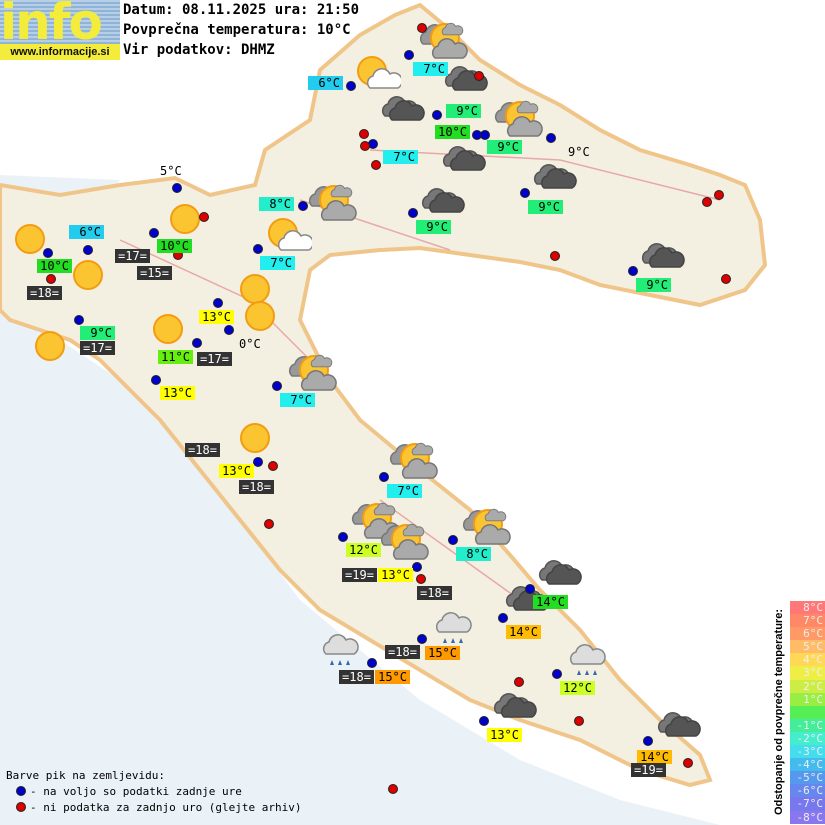 This screenshot has height=825, width=825. What do you see at coordinates (60, 52) in the screenshot?
I see `site-link: www.informacije.si` at bounding box center [60, 52].